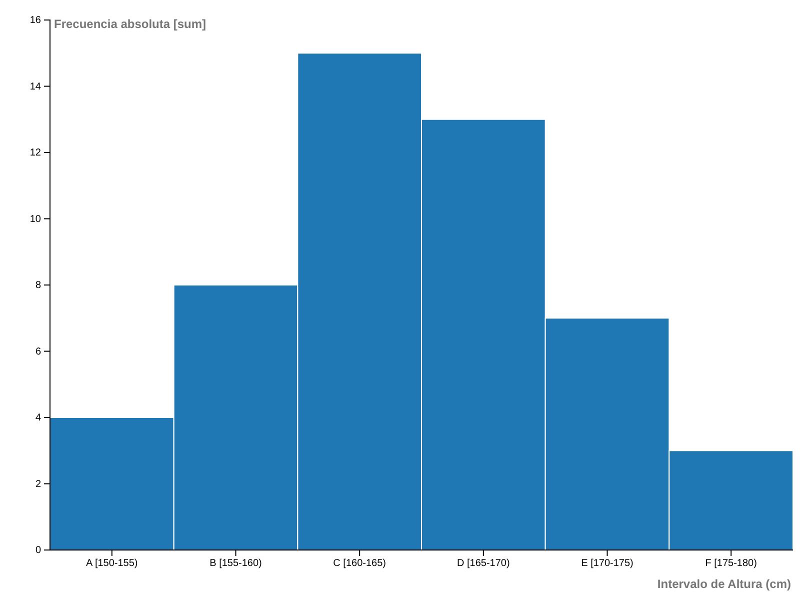 The width and height of the screenshot is (805, 600). I want to click on x-axis-title: Intervalo de Altura (cm), so click(724, 584).